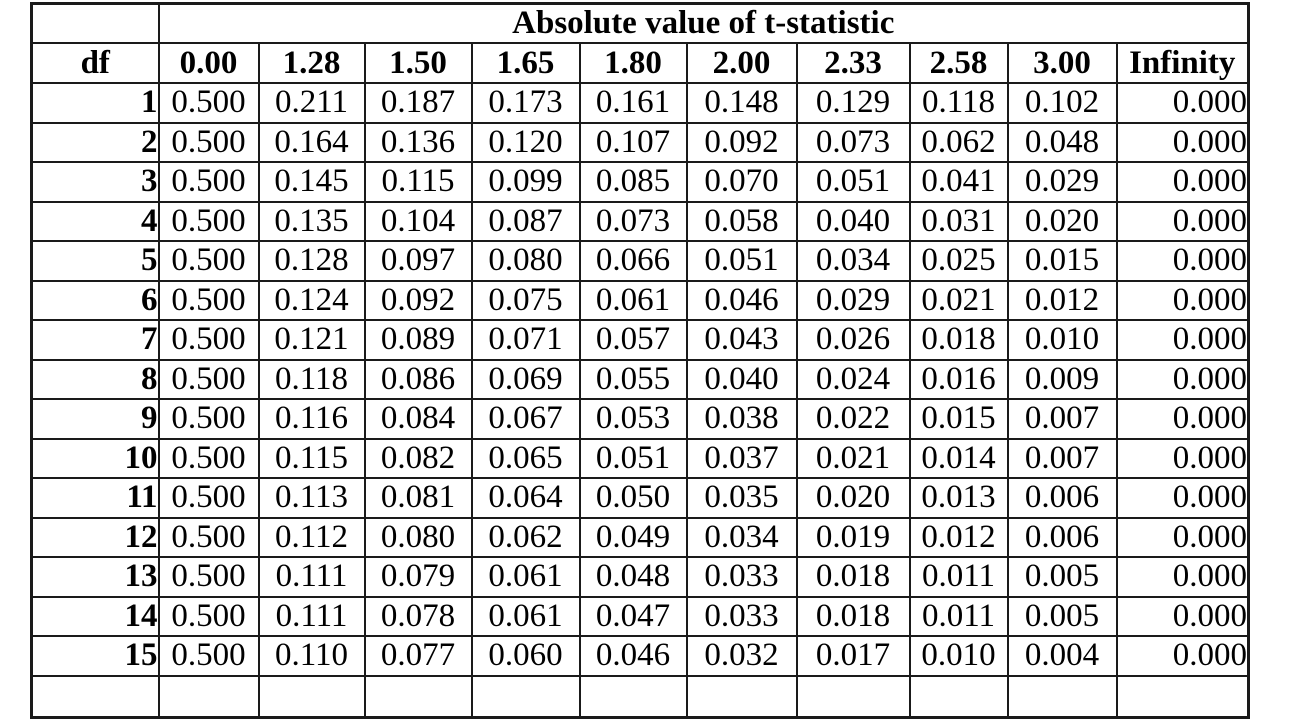 The image size is (1312, 719). Describe the element at coordinates (633, 300) in the screenshot. I see `value-cell: 0.061` at that location.